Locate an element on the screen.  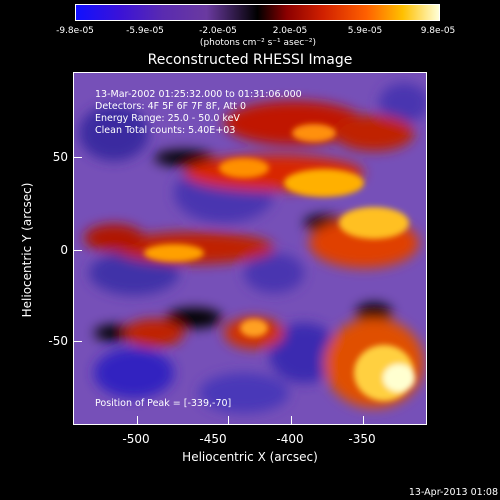
colorbar-tick: -9.8e-05 is located at coordinates (75, 31).